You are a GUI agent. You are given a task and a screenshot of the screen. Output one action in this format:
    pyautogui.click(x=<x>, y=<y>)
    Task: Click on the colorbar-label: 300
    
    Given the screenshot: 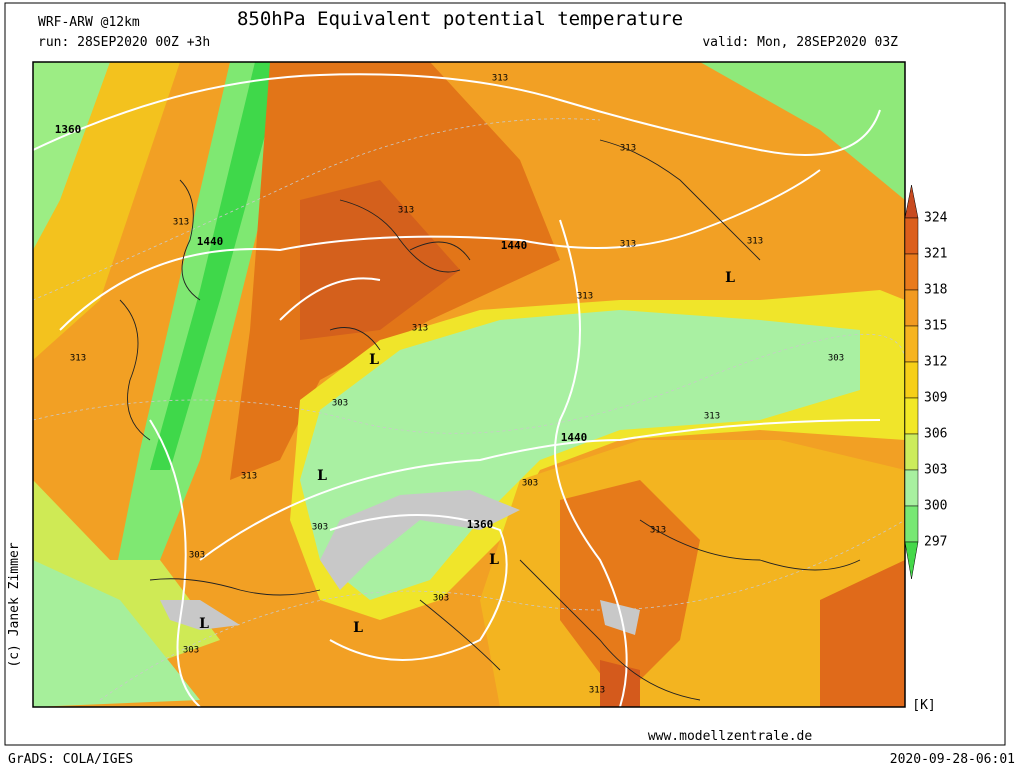 What is the action you would take?
    pyautogui.click(x=935, y=506)
    